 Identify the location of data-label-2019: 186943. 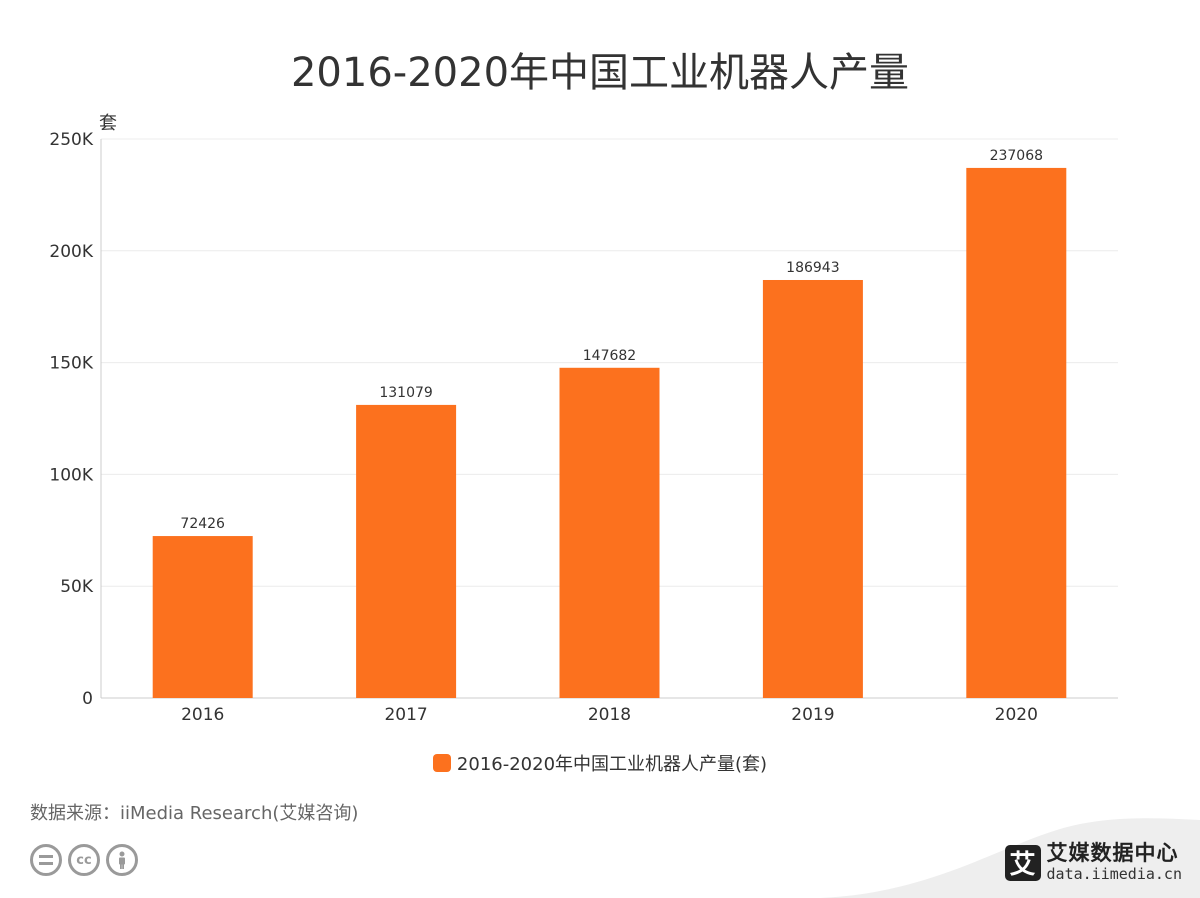
(812, 268).